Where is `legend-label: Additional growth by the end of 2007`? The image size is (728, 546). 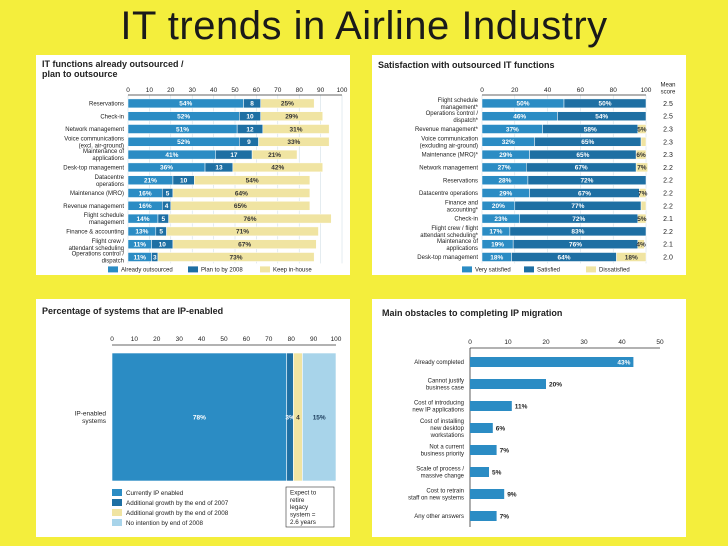 legend-label: Additional growth by the end of 2007 is located at coordinates (177, 503).